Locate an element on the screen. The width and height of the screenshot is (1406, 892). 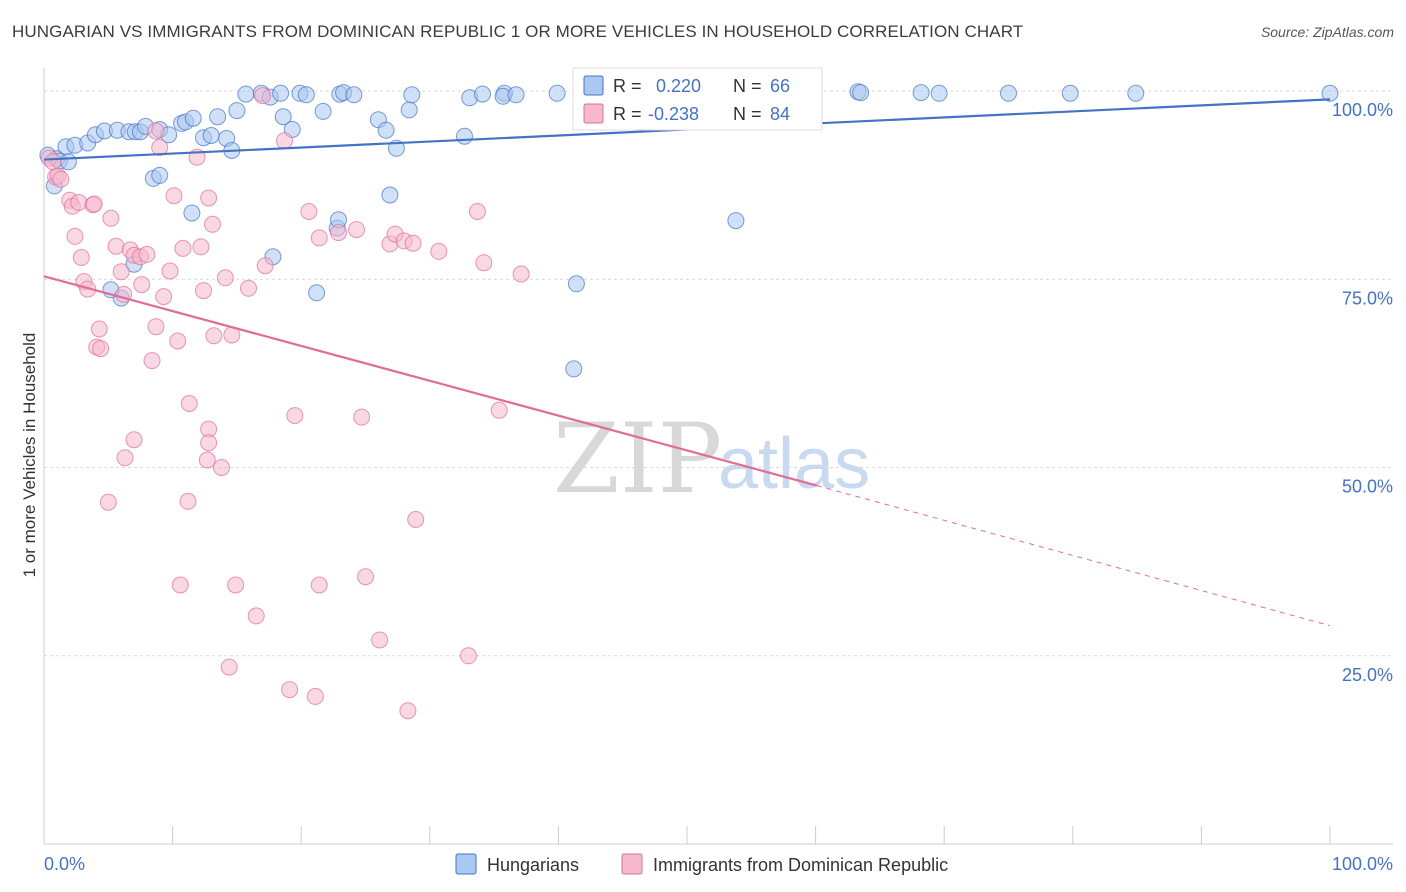
legend-swatch-dominican is located at coordinates (632, 864).